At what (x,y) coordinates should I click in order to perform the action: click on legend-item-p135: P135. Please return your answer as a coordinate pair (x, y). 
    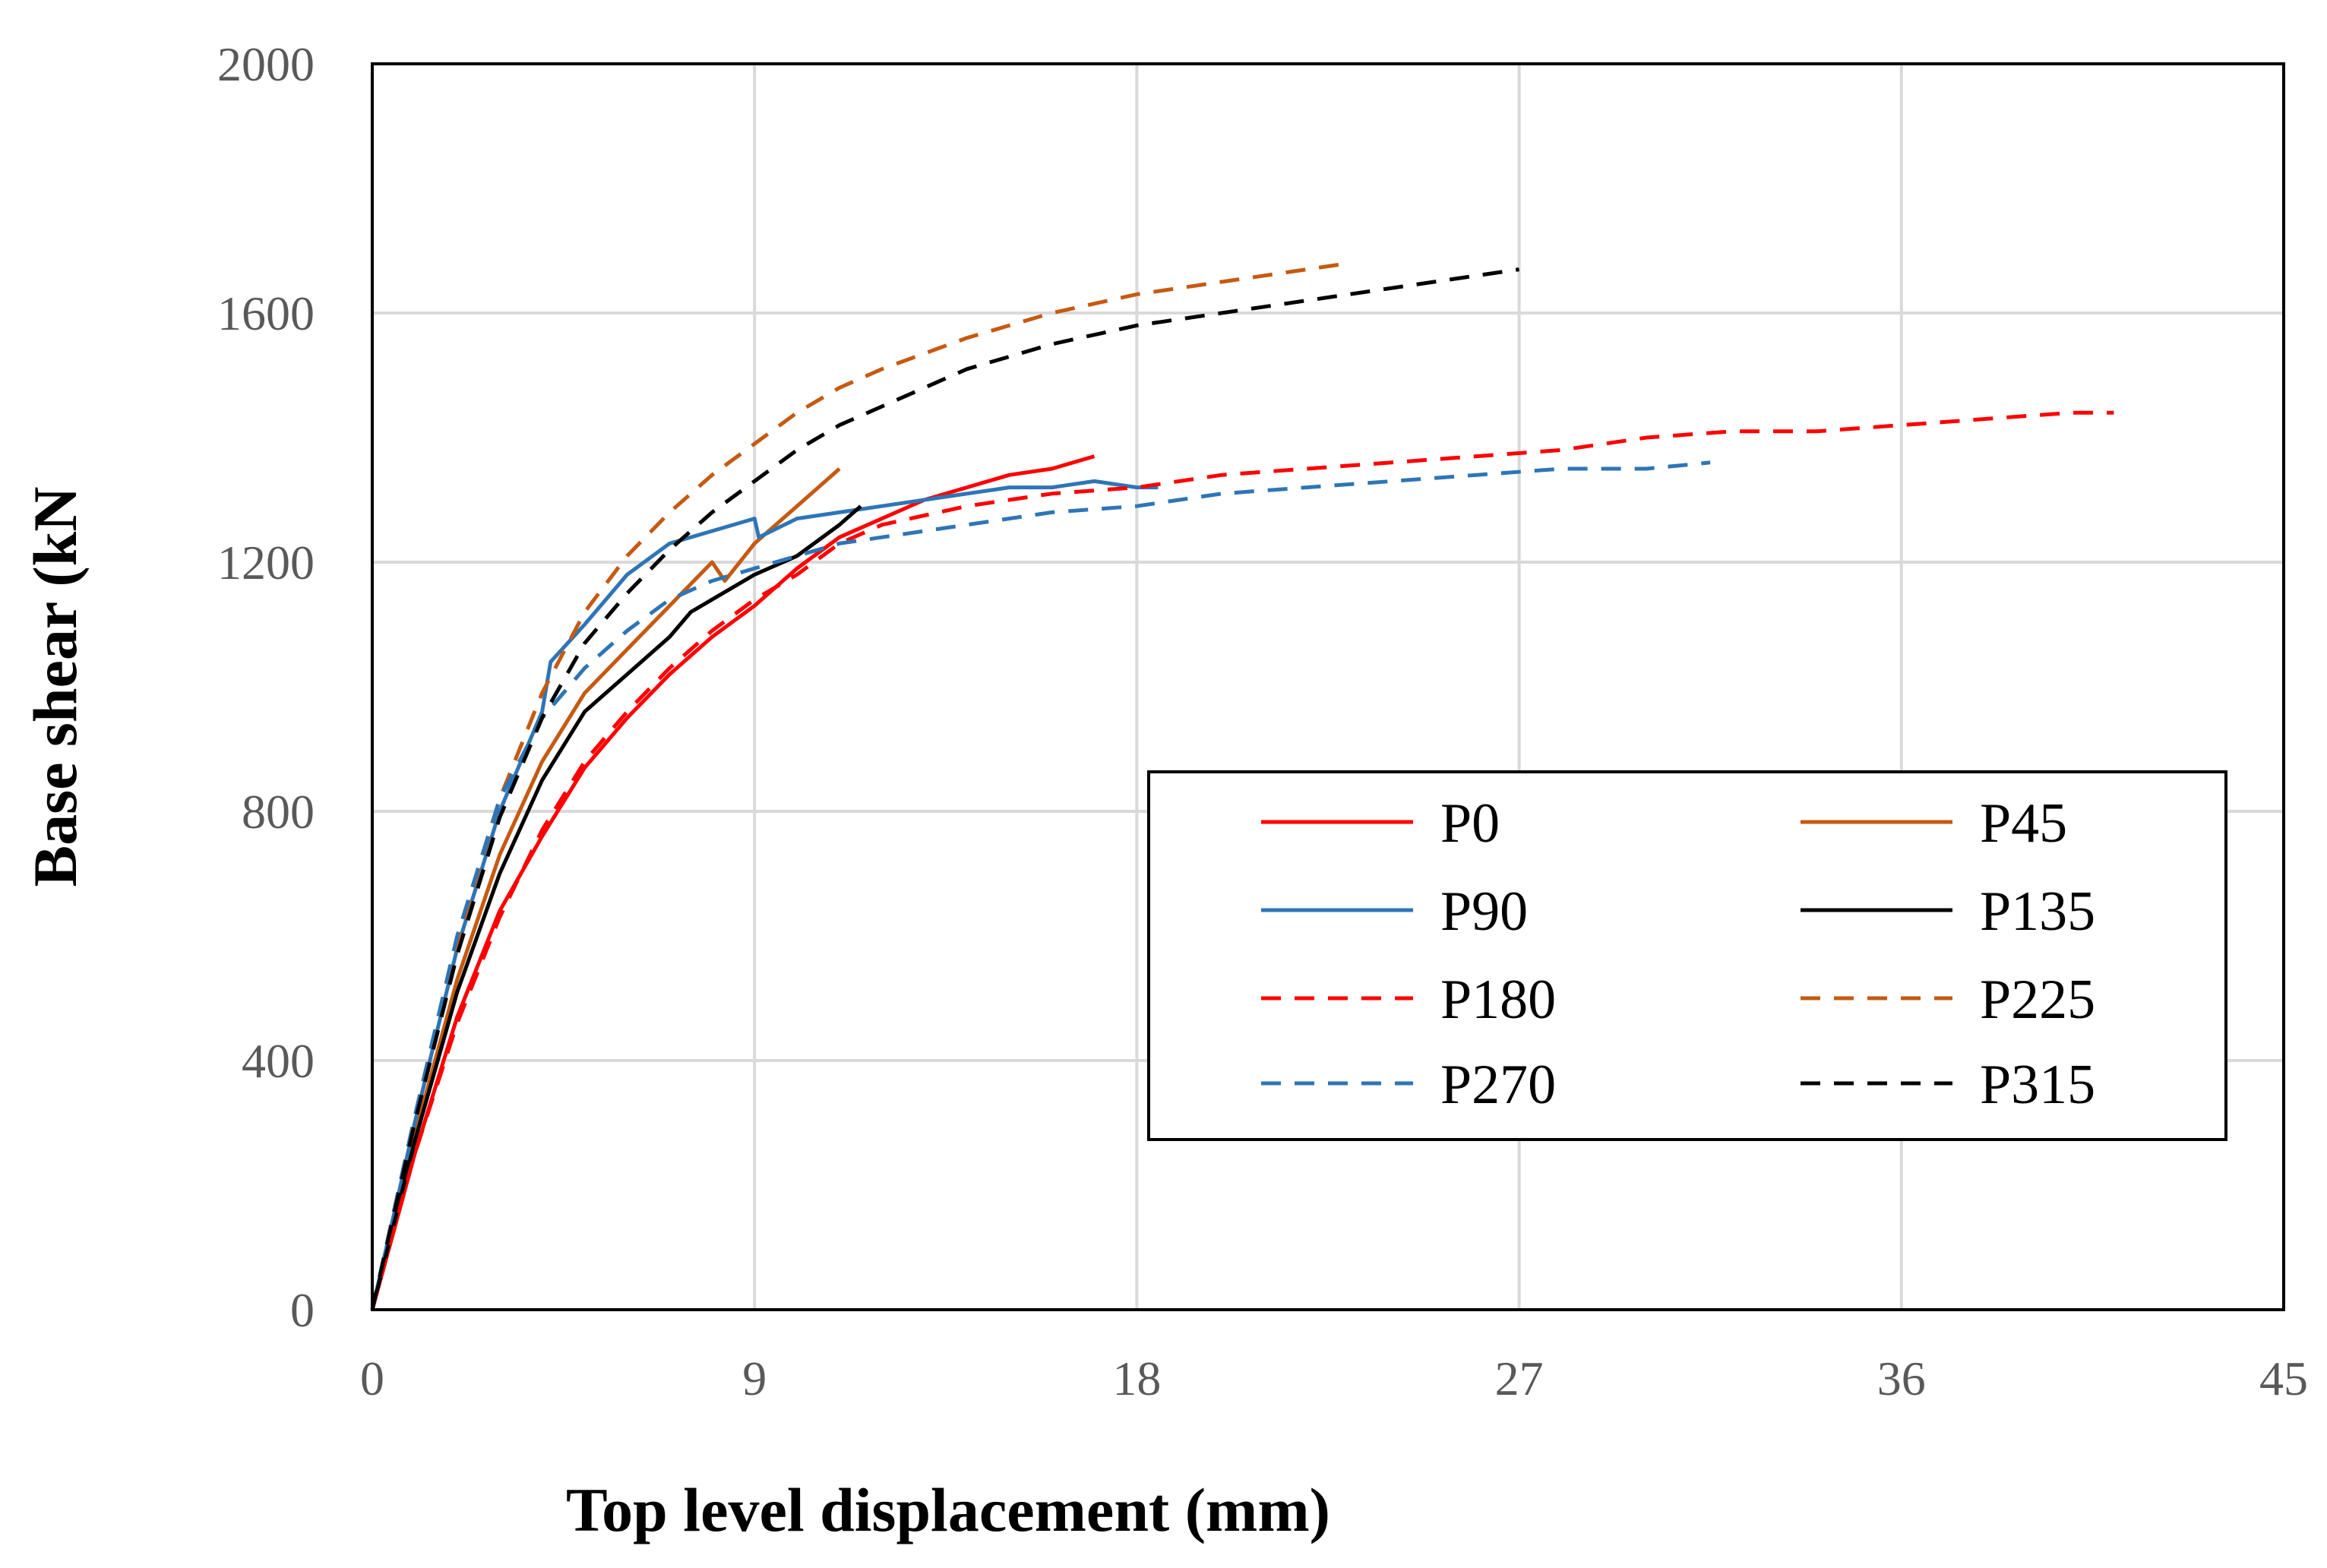
    Looking at the image, I should click on (1948, 911).